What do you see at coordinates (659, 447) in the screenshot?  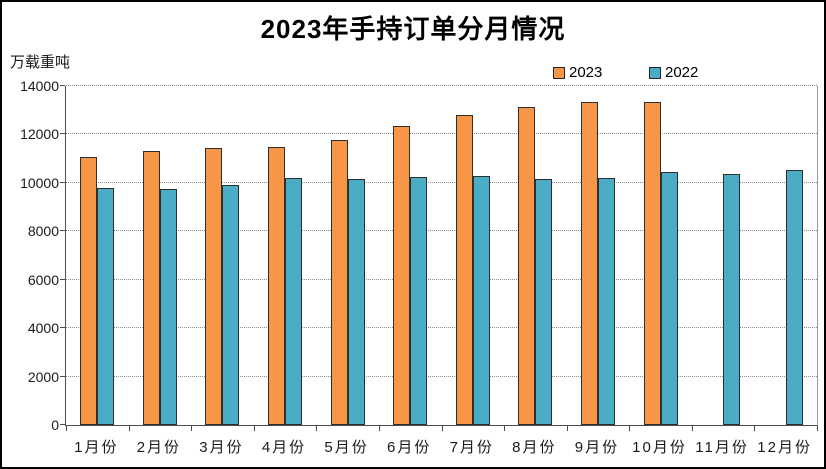 I see `x-label-10月份: 10月份` at bounding box center [659, 447].